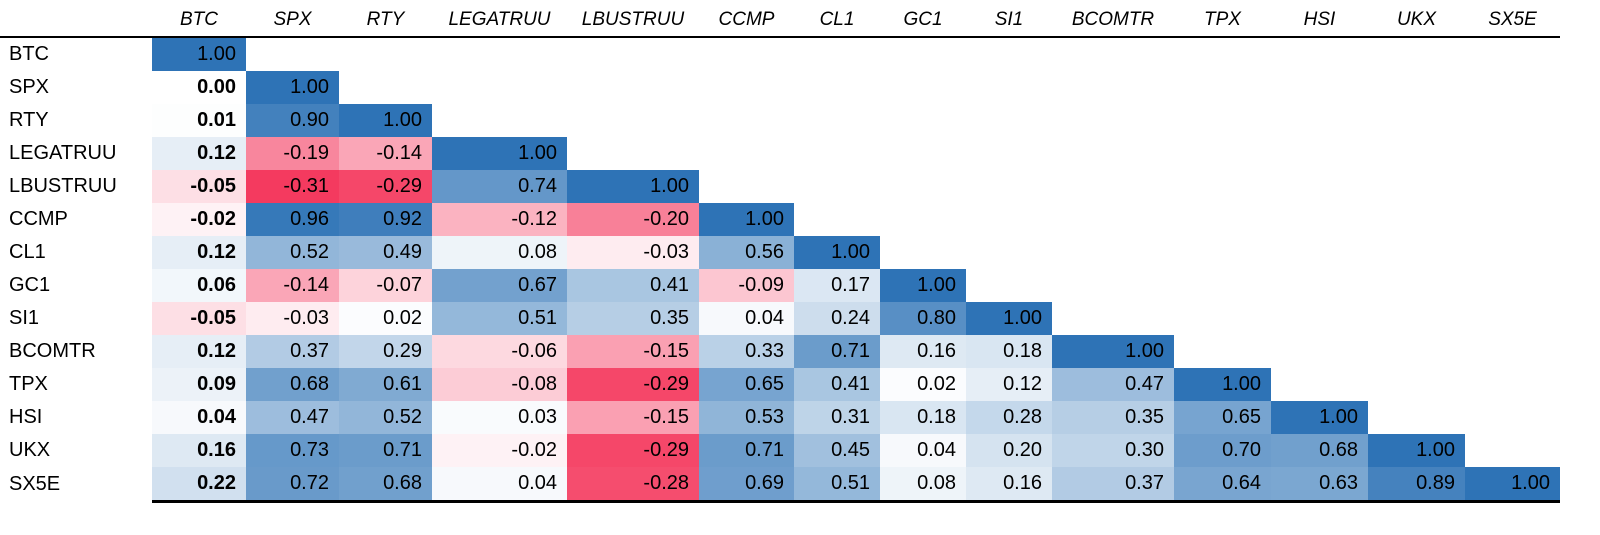  What do you see at coordinates (385, 351) in the screenshot?
I see `matrix-cell-bcomtr-rty: 0.29` at bounding box center [385, 351].